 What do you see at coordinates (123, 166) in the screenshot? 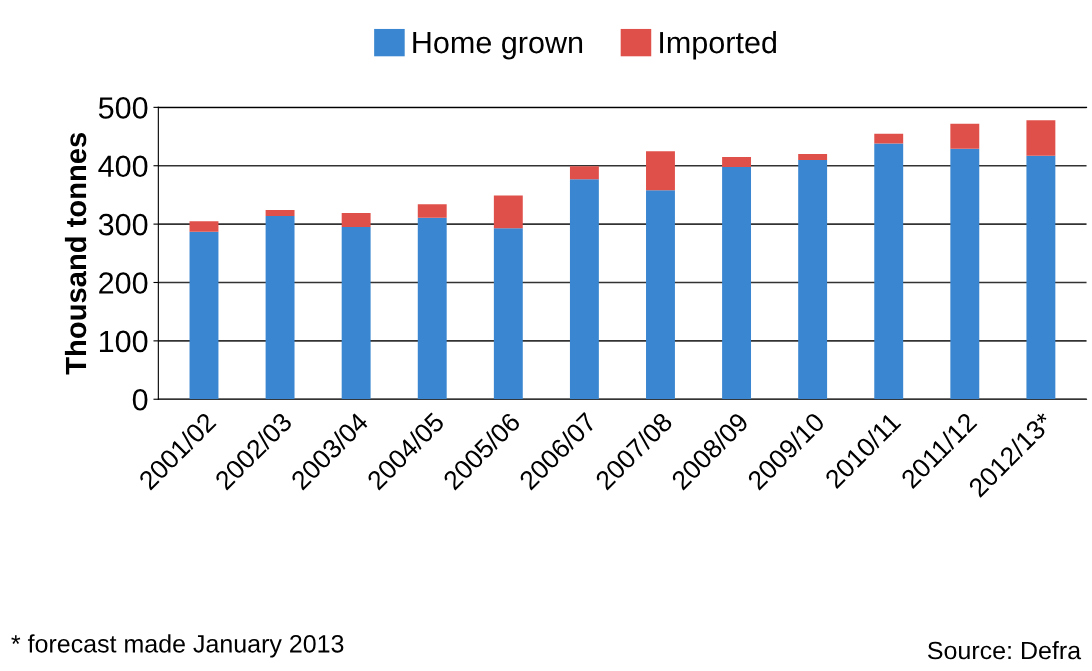
I see `y-tick-label: 400` at bounding box center [123, 166].